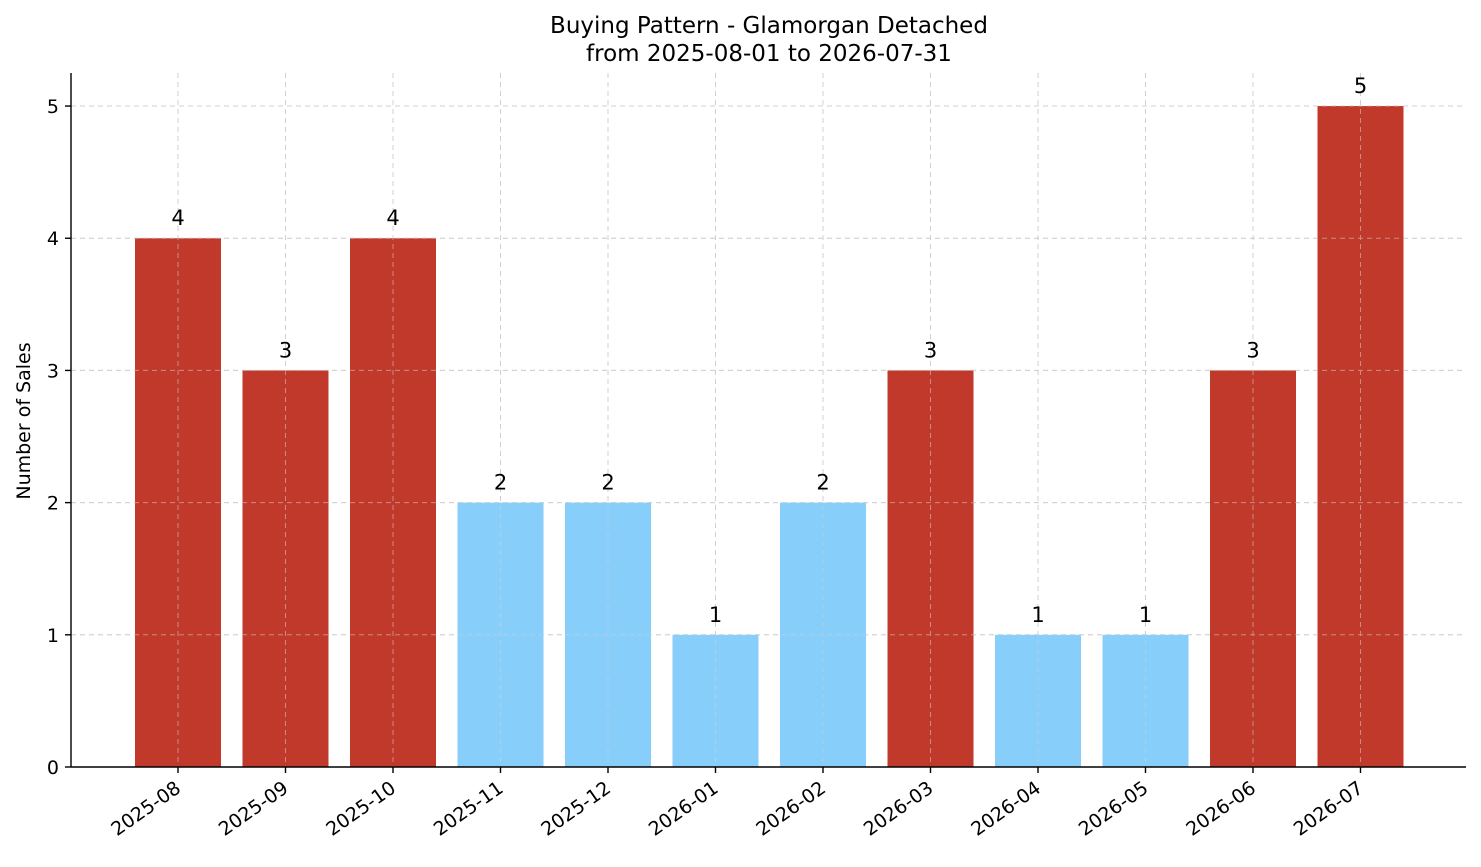  What do you see at coordinates (791, 809) in the screenshot?
I see `x-tick-label-2026-02: 2026-02` at bounding box center [791, 809].